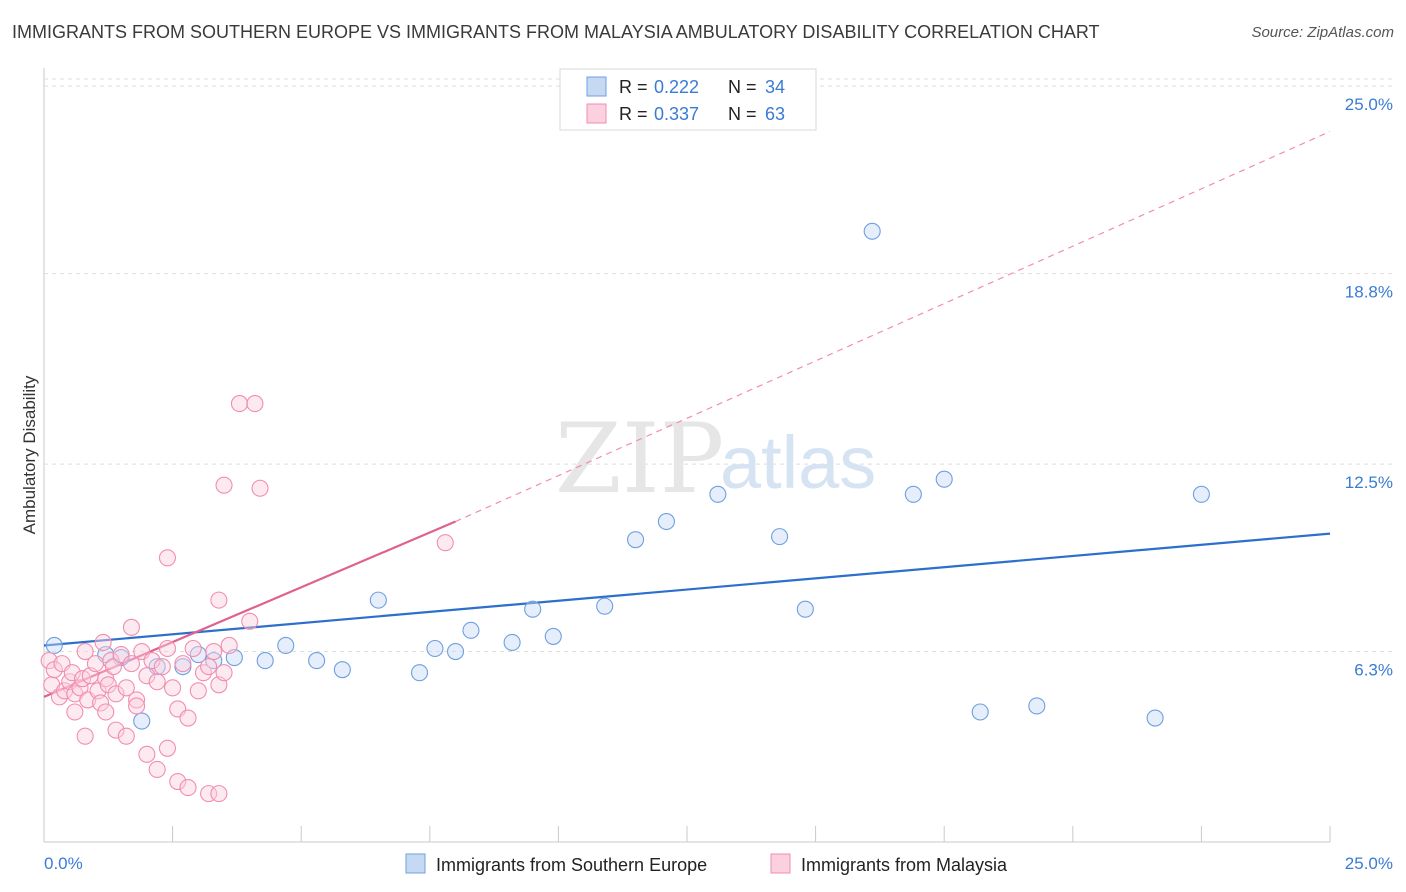 This screenshot has width=1406, height=892. I want to click on trend-line-southern-europe, so click(687, 589).